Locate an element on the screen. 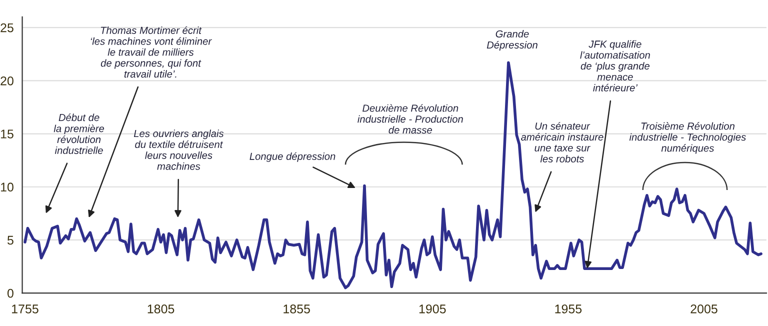 The height and width of the screenshot is (326, 768). annotation: Début de la première révolution industrielle is located at coordinates (79, 134).